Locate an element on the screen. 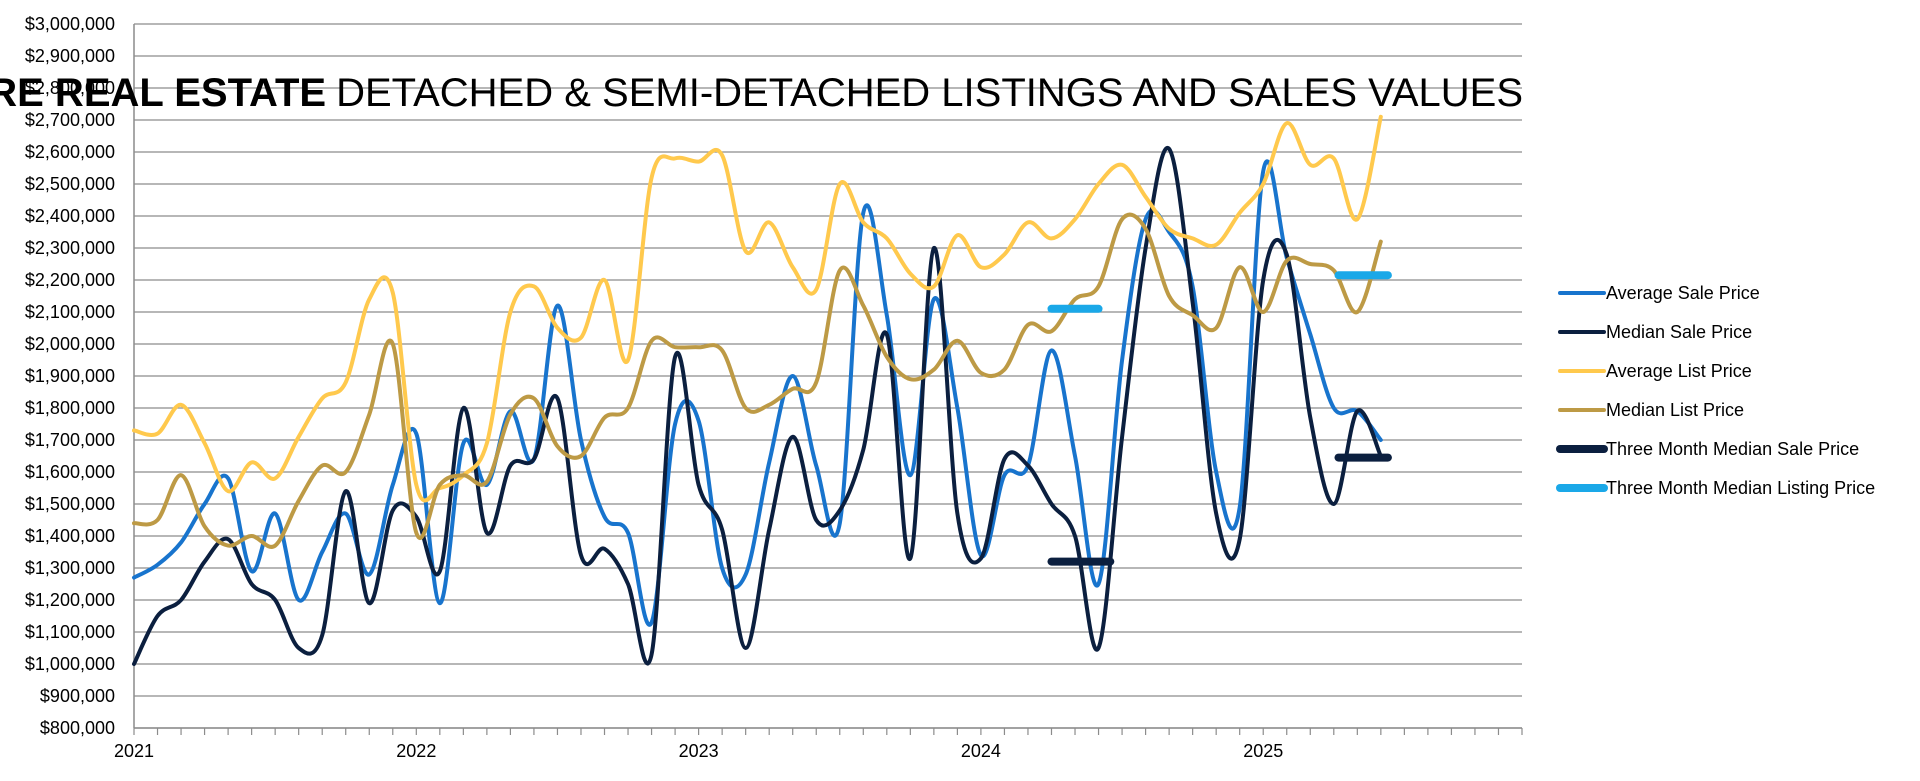 This screenshot has width=1920, height=781. legend-item: Average Sale Price is located at coordinates (1659, 293).